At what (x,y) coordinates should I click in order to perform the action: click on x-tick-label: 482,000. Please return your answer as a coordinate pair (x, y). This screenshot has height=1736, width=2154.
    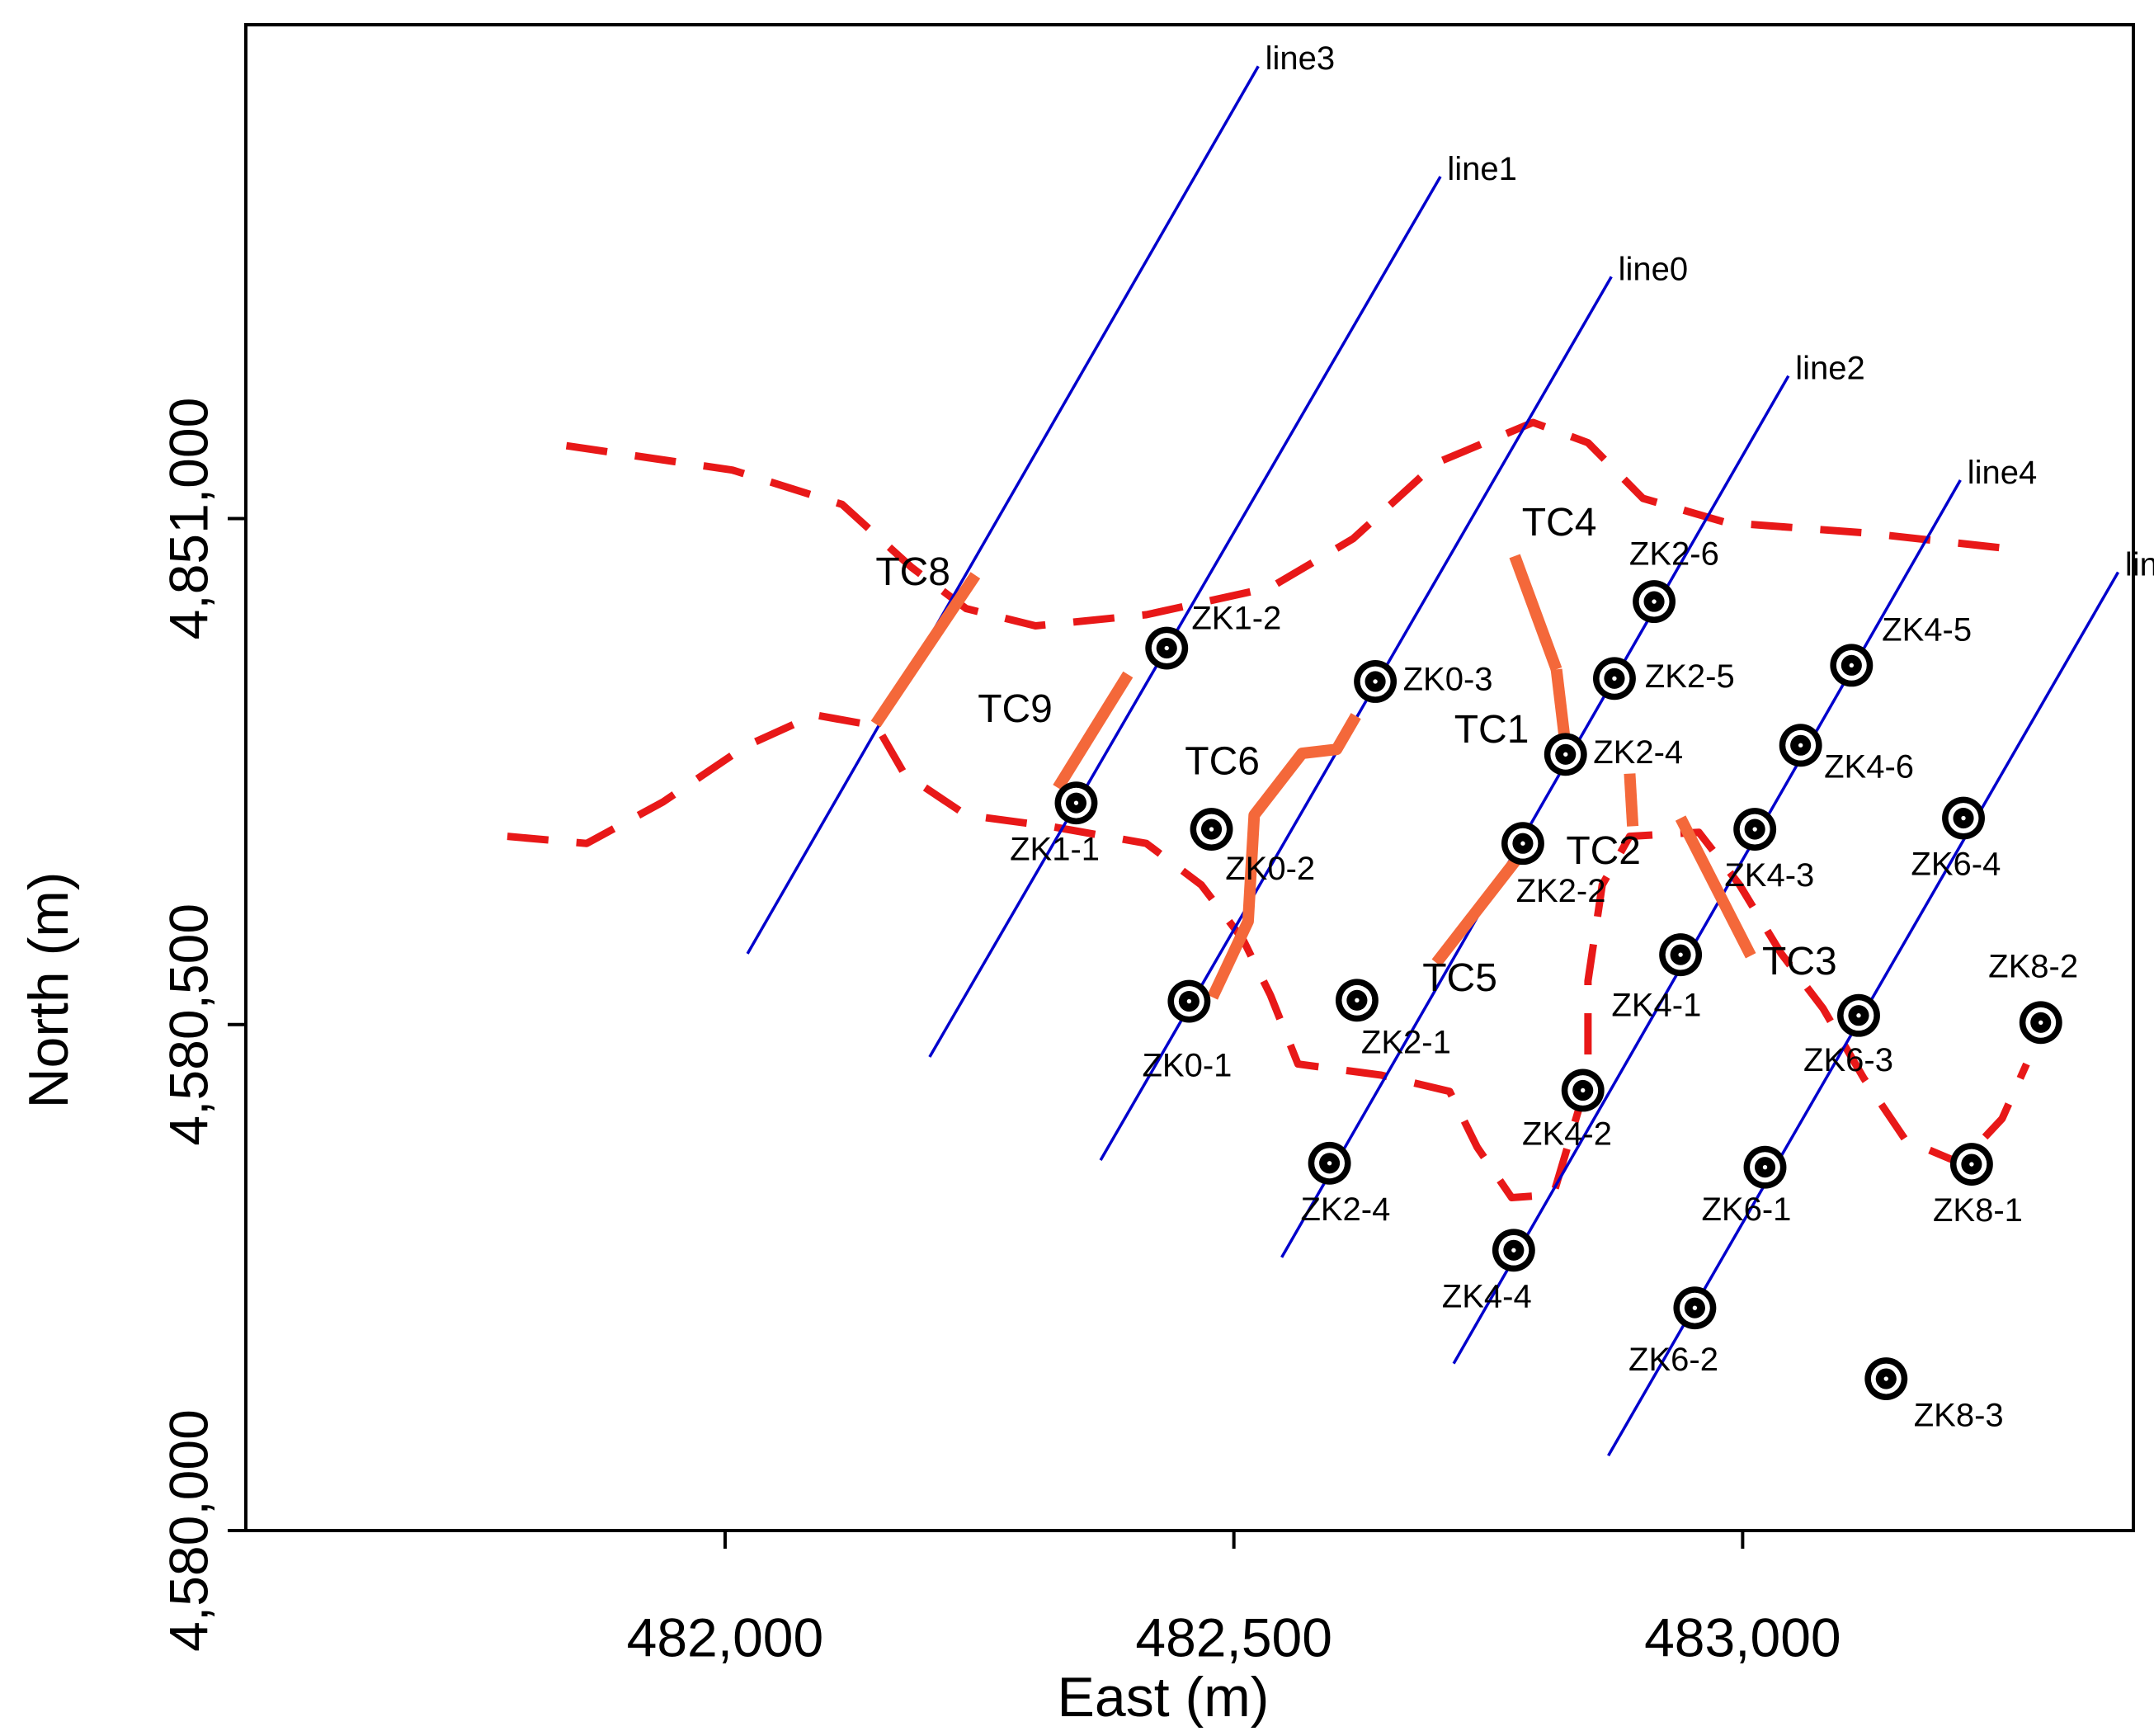
    Looking at the image, I should click on (725, 1637).